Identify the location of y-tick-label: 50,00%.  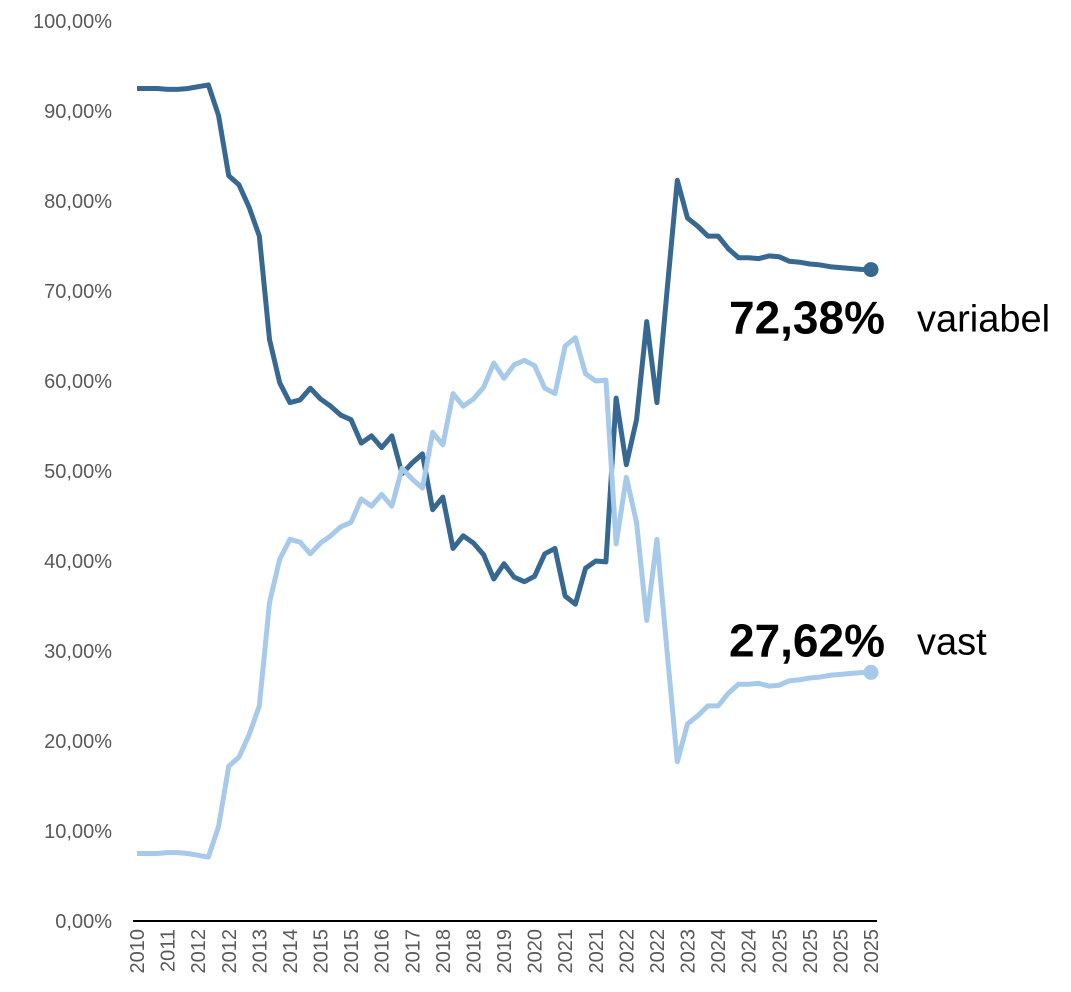
(78, 472).